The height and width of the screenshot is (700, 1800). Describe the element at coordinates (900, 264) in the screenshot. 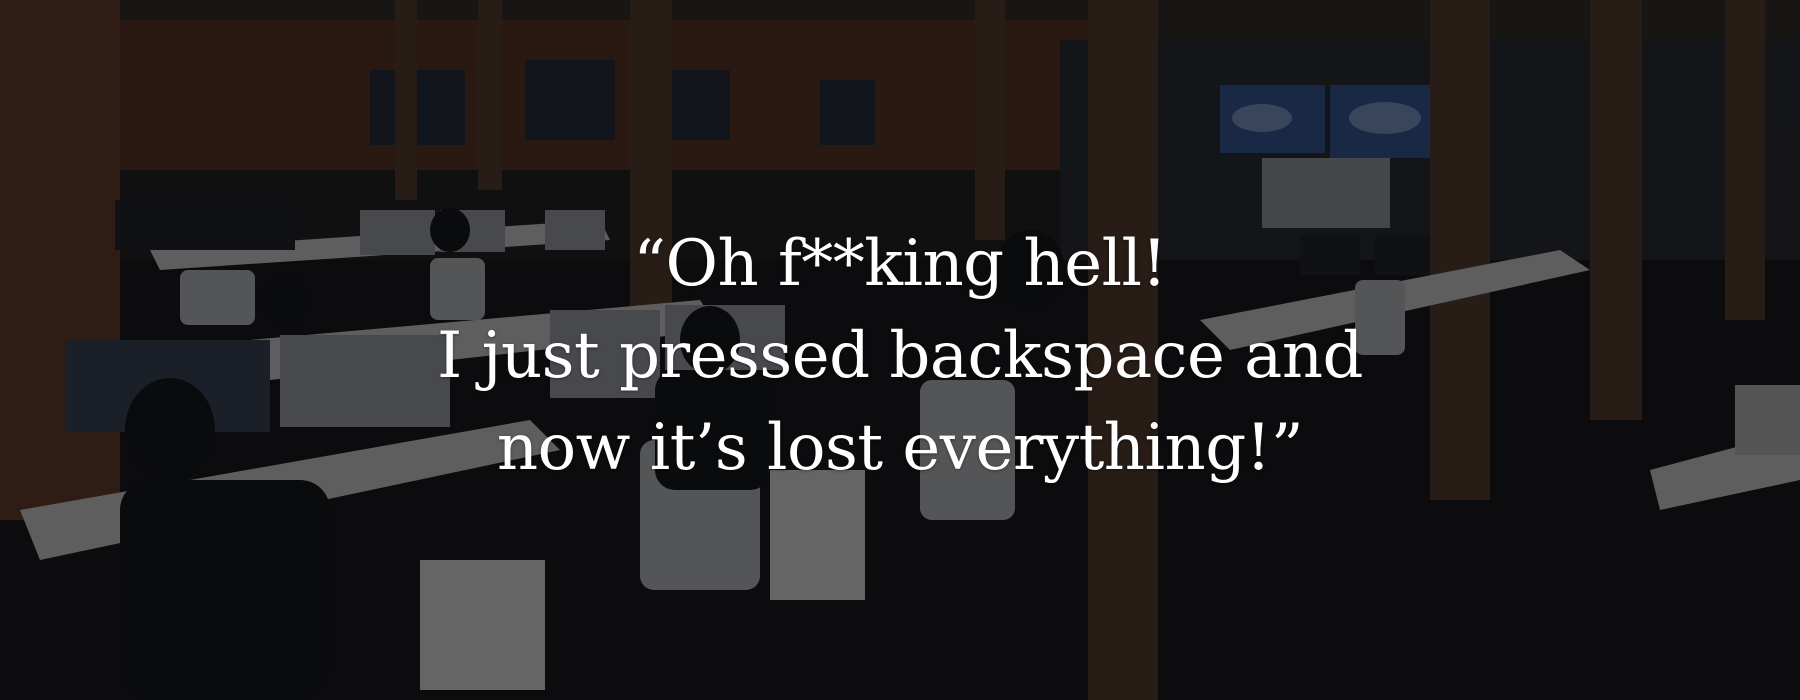

I see `quote-line-1: “Oh f**king hell!` at that location.